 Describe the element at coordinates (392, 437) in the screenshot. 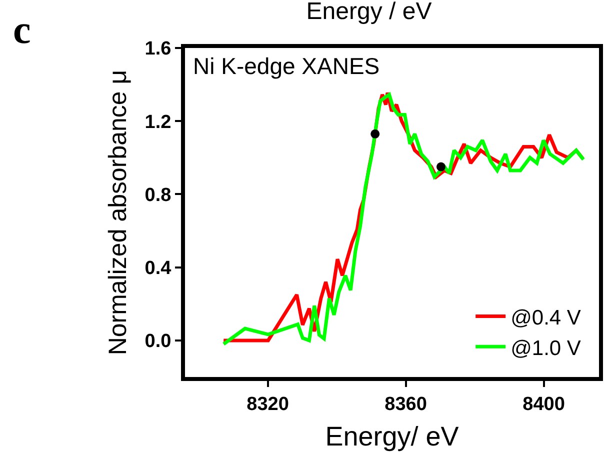

I see `x-axis-title: Energy/ eV` at that location.